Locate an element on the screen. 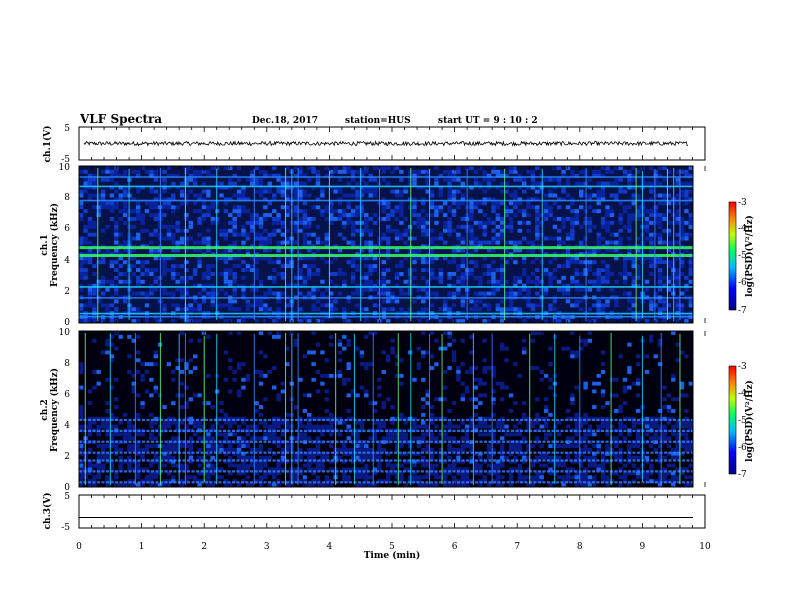  xtick-8: 8 is located at coordinates (580, 547).